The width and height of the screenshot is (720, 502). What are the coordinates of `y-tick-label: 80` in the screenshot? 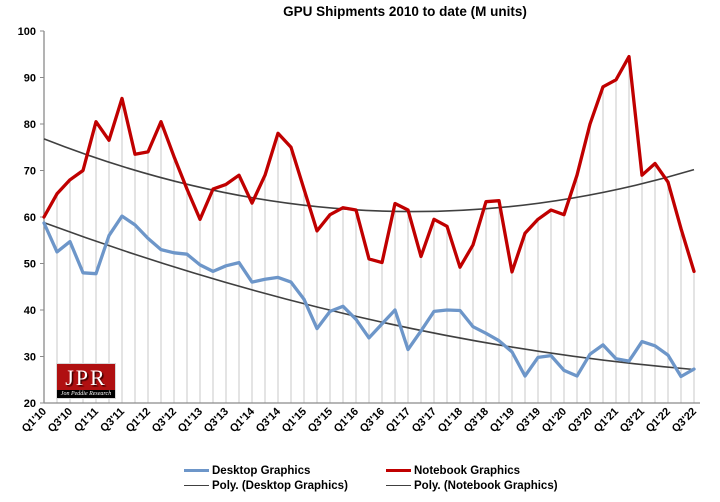 It's located at (30, 125).